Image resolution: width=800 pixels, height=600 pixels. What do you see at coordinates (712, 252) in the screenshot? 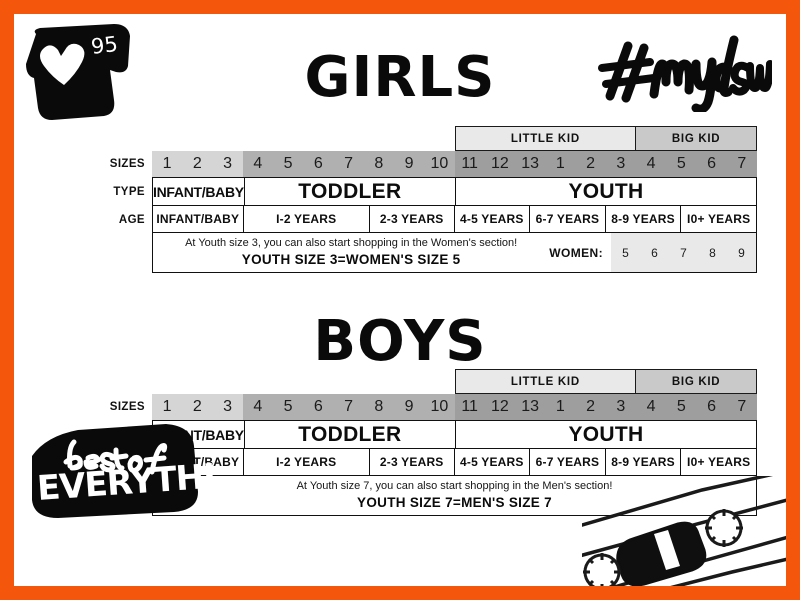
I see `women-size-cell: 8` at bounding box center [712, 252].